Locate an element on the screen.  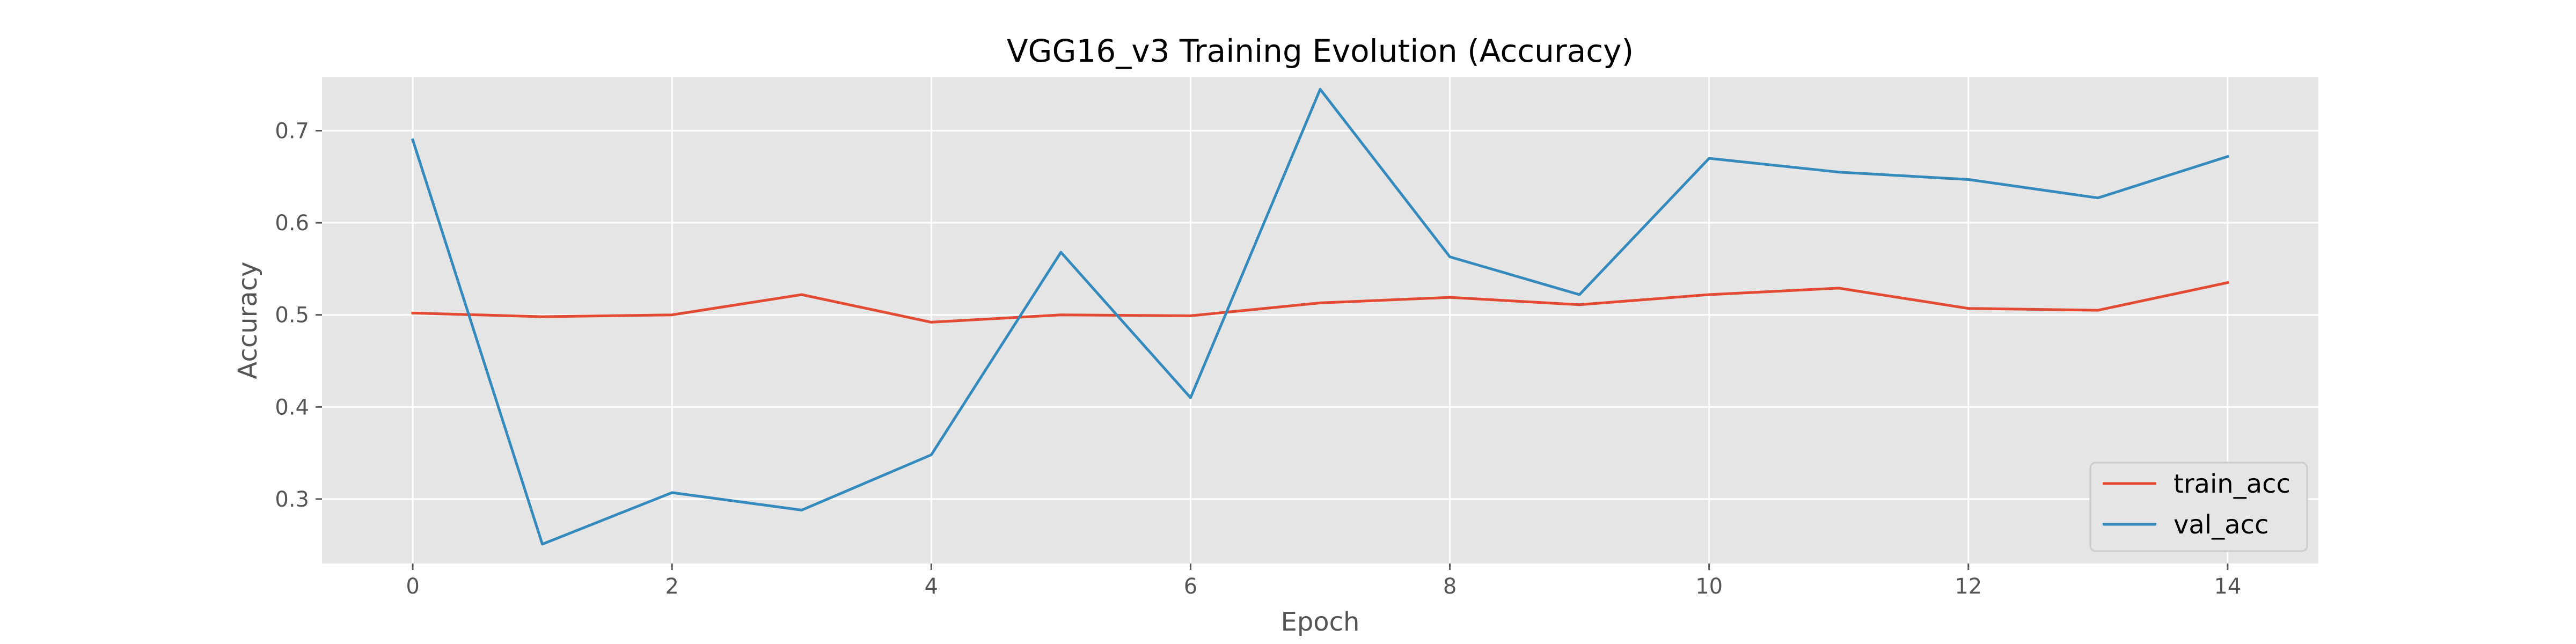
y-tick-label: 0.6 is located at coordinates (292, 223).